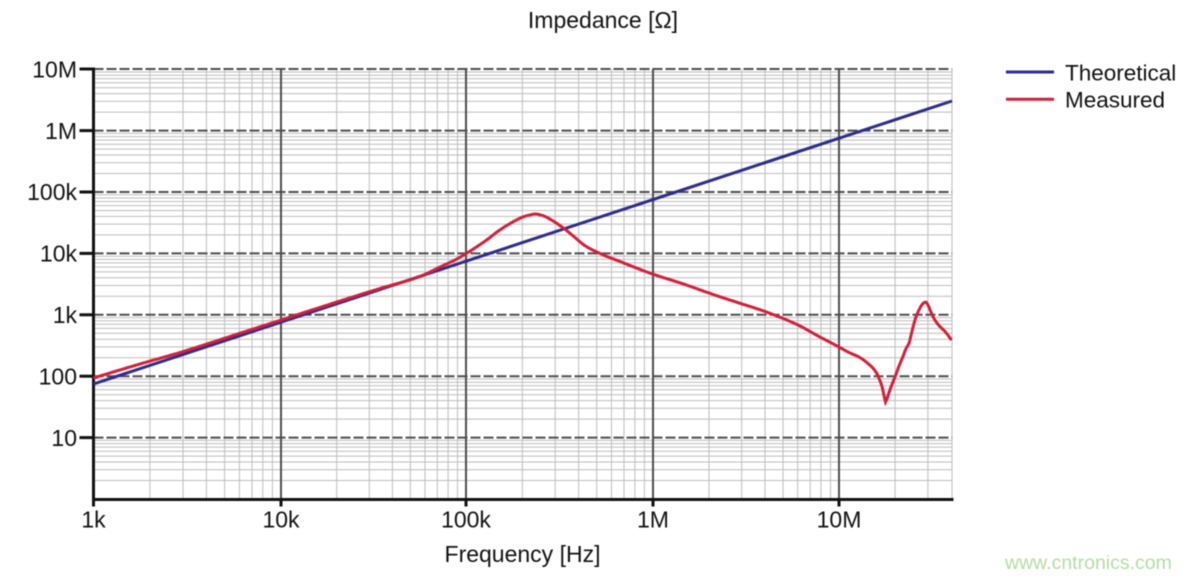 The width and height of the screenshot is (1188, 579). I want to click on svg-text: 10, so click(64, 438).